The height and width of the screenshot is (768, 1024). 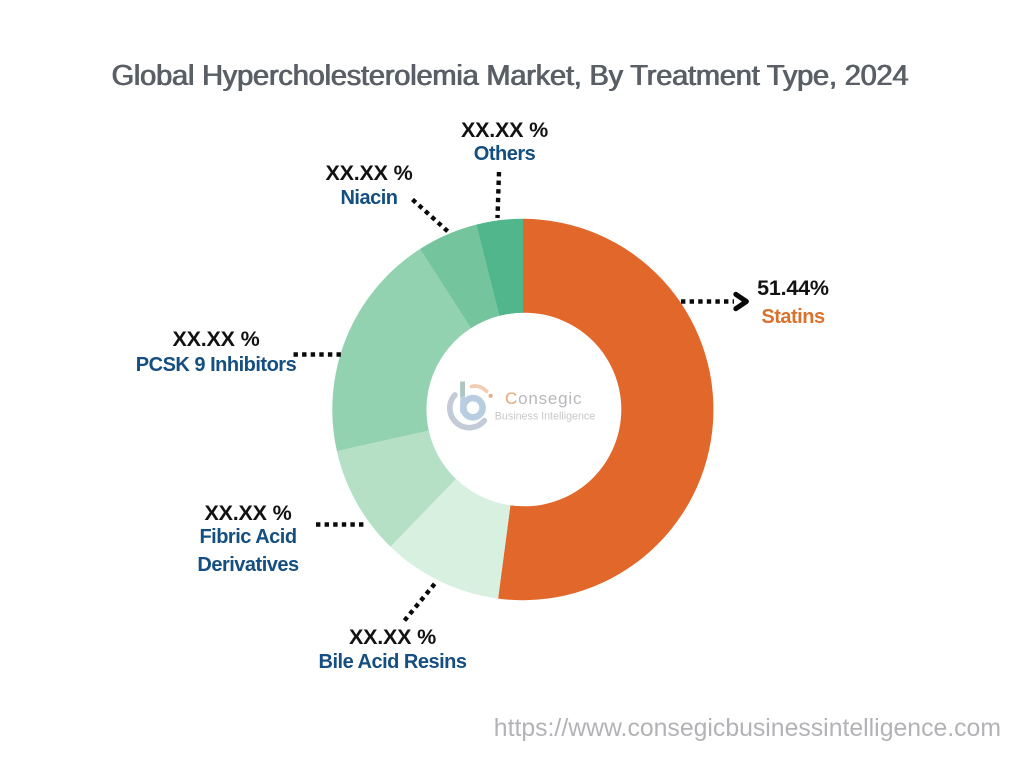 I want to click on svg-text: Consegic, so click(x=543, y=398).